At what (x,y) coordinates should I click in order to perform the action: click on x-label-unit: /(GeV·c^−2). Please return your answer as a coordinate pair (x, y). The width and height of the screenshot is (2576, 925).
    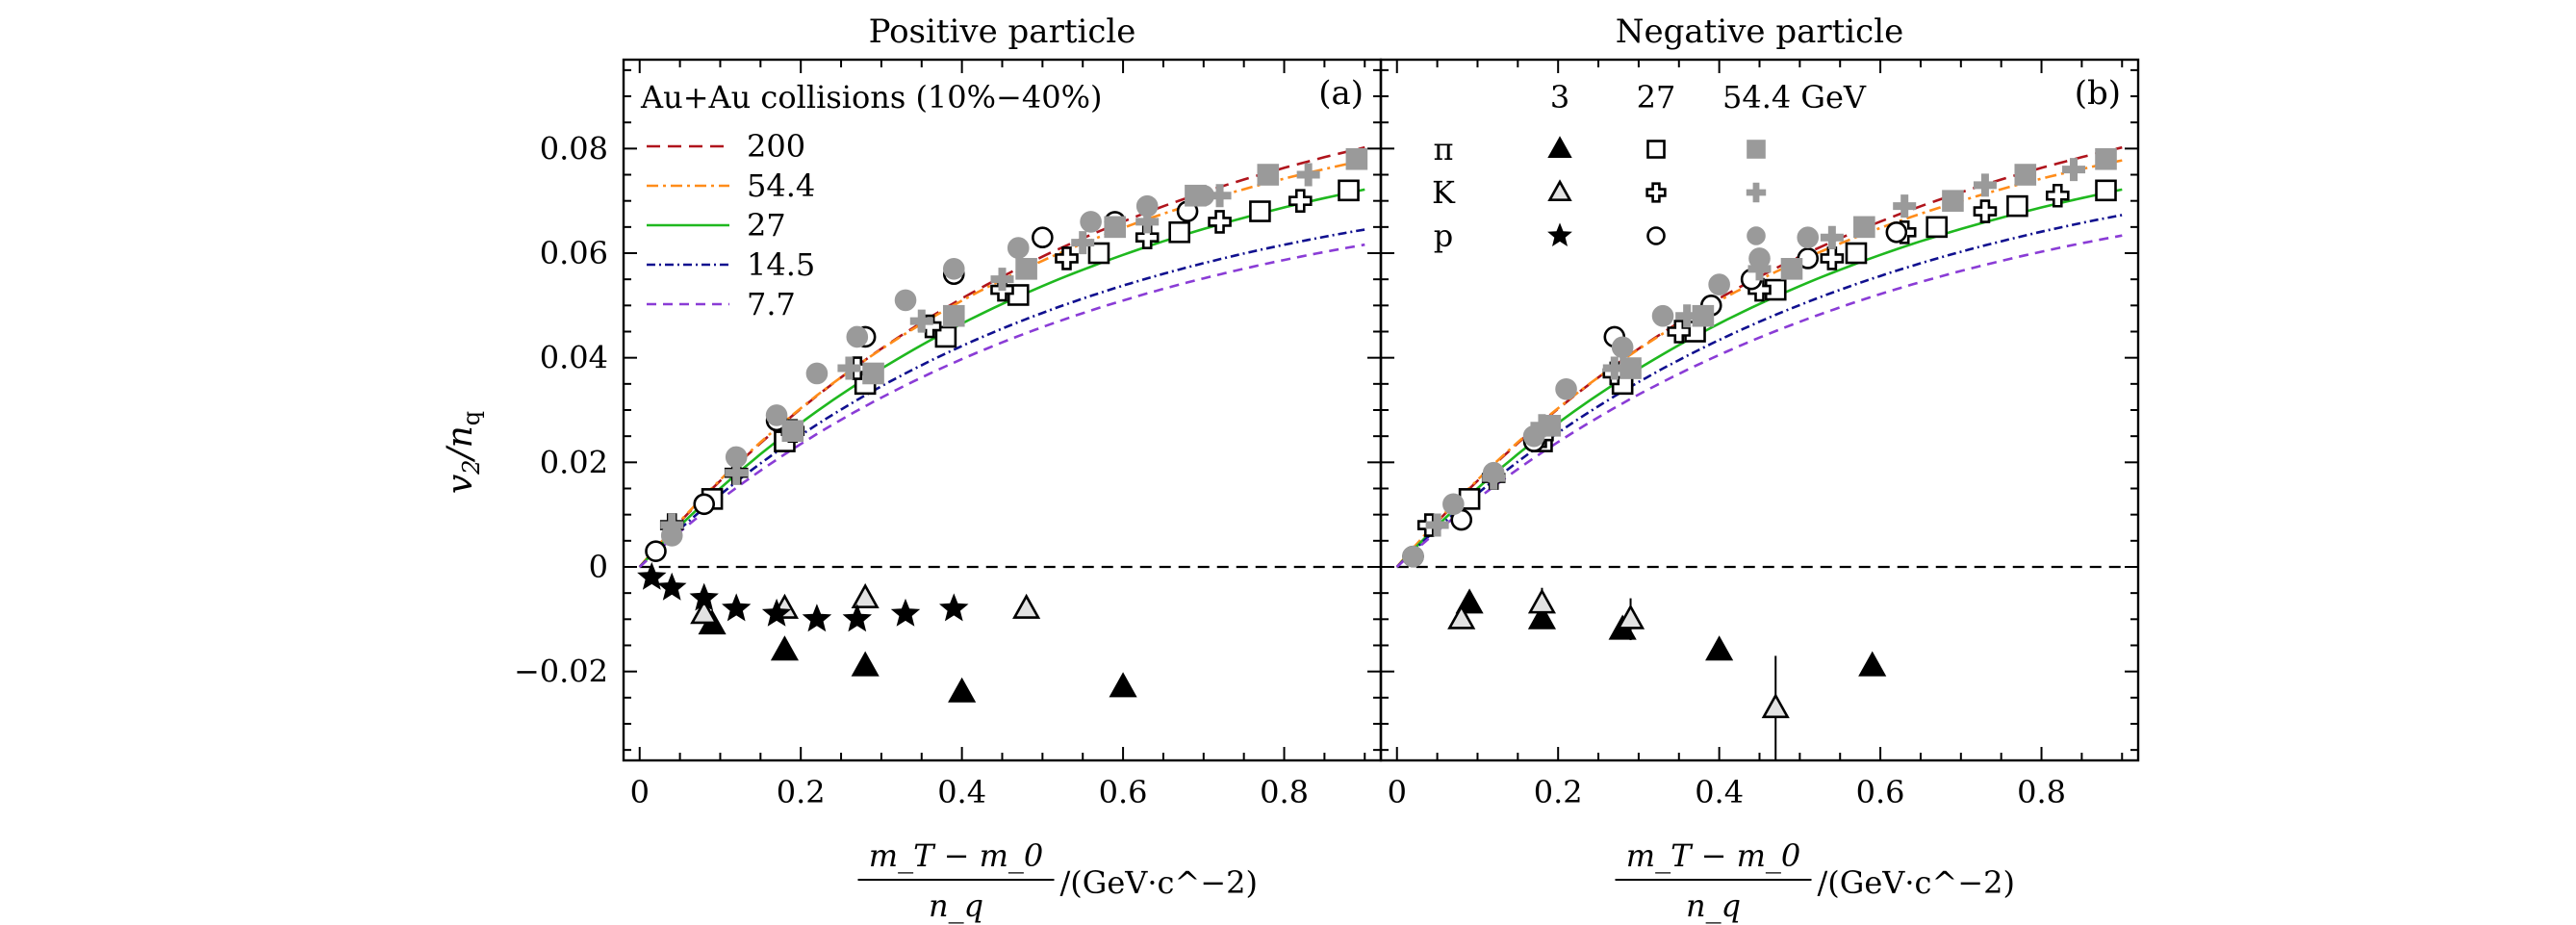
    Looking at the image, I should click on (1916, 883).